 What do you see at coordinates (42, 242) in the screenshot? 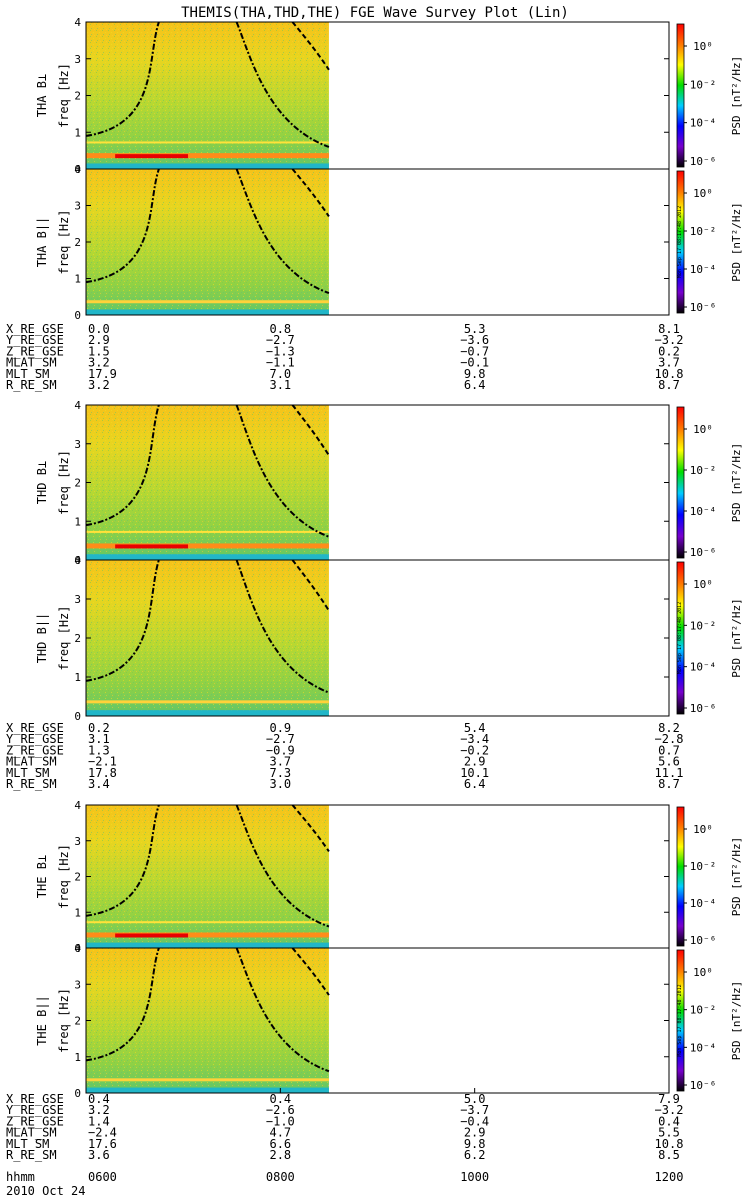
I see `panel-label: THA B||` at bounding box center [42, 242].